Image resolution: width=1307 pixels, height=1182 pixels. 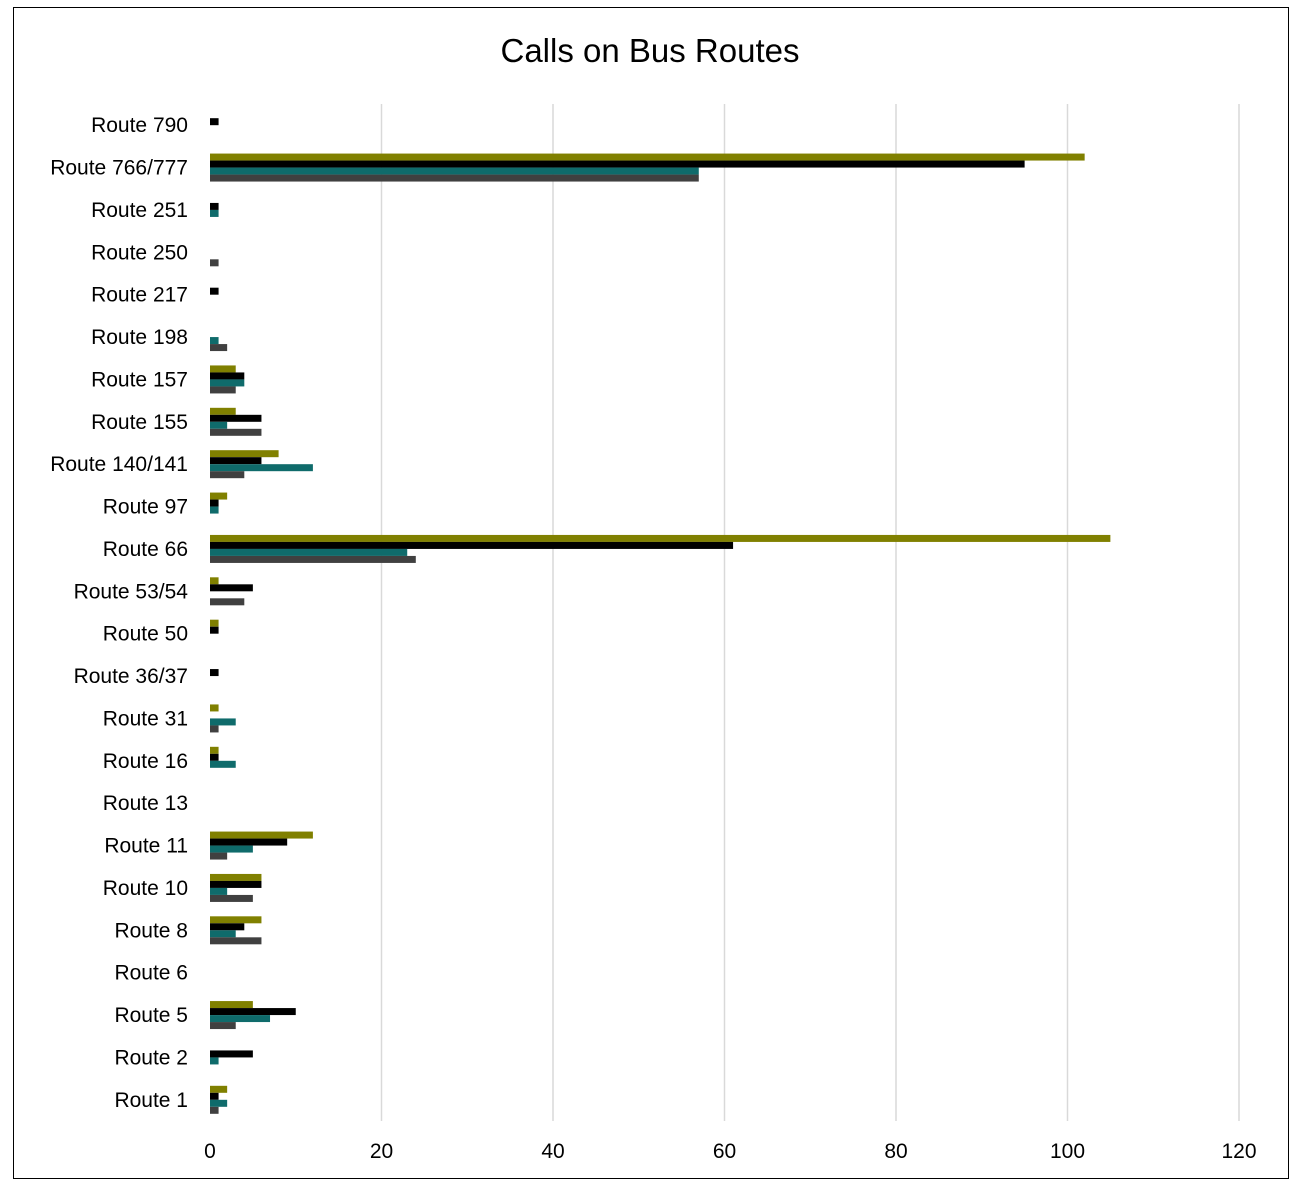 What do you see at coordinates (381, 1151) in the screenshot?
I see `x-tick-label: 20` at bounding box center [381, 1151].